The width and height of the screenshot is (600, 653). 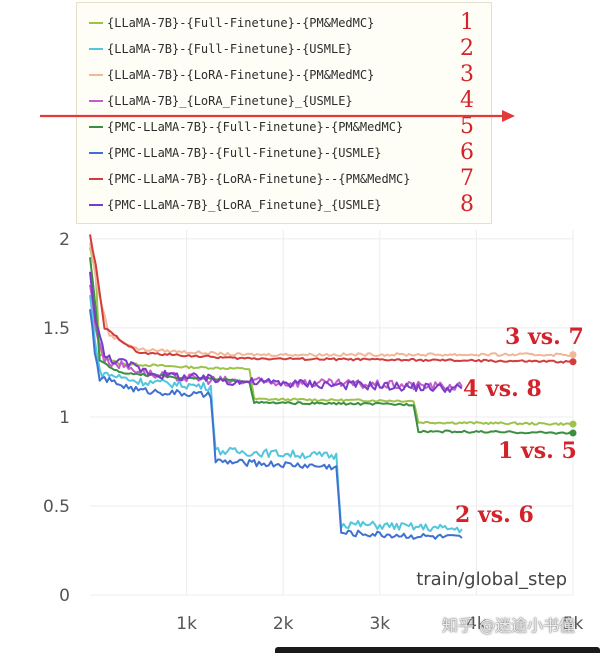 What do you see at coordinates (494, 515) in the screenshot?
I see `comparison-label: 2 vs. 6` at bounding box center [494, 515].